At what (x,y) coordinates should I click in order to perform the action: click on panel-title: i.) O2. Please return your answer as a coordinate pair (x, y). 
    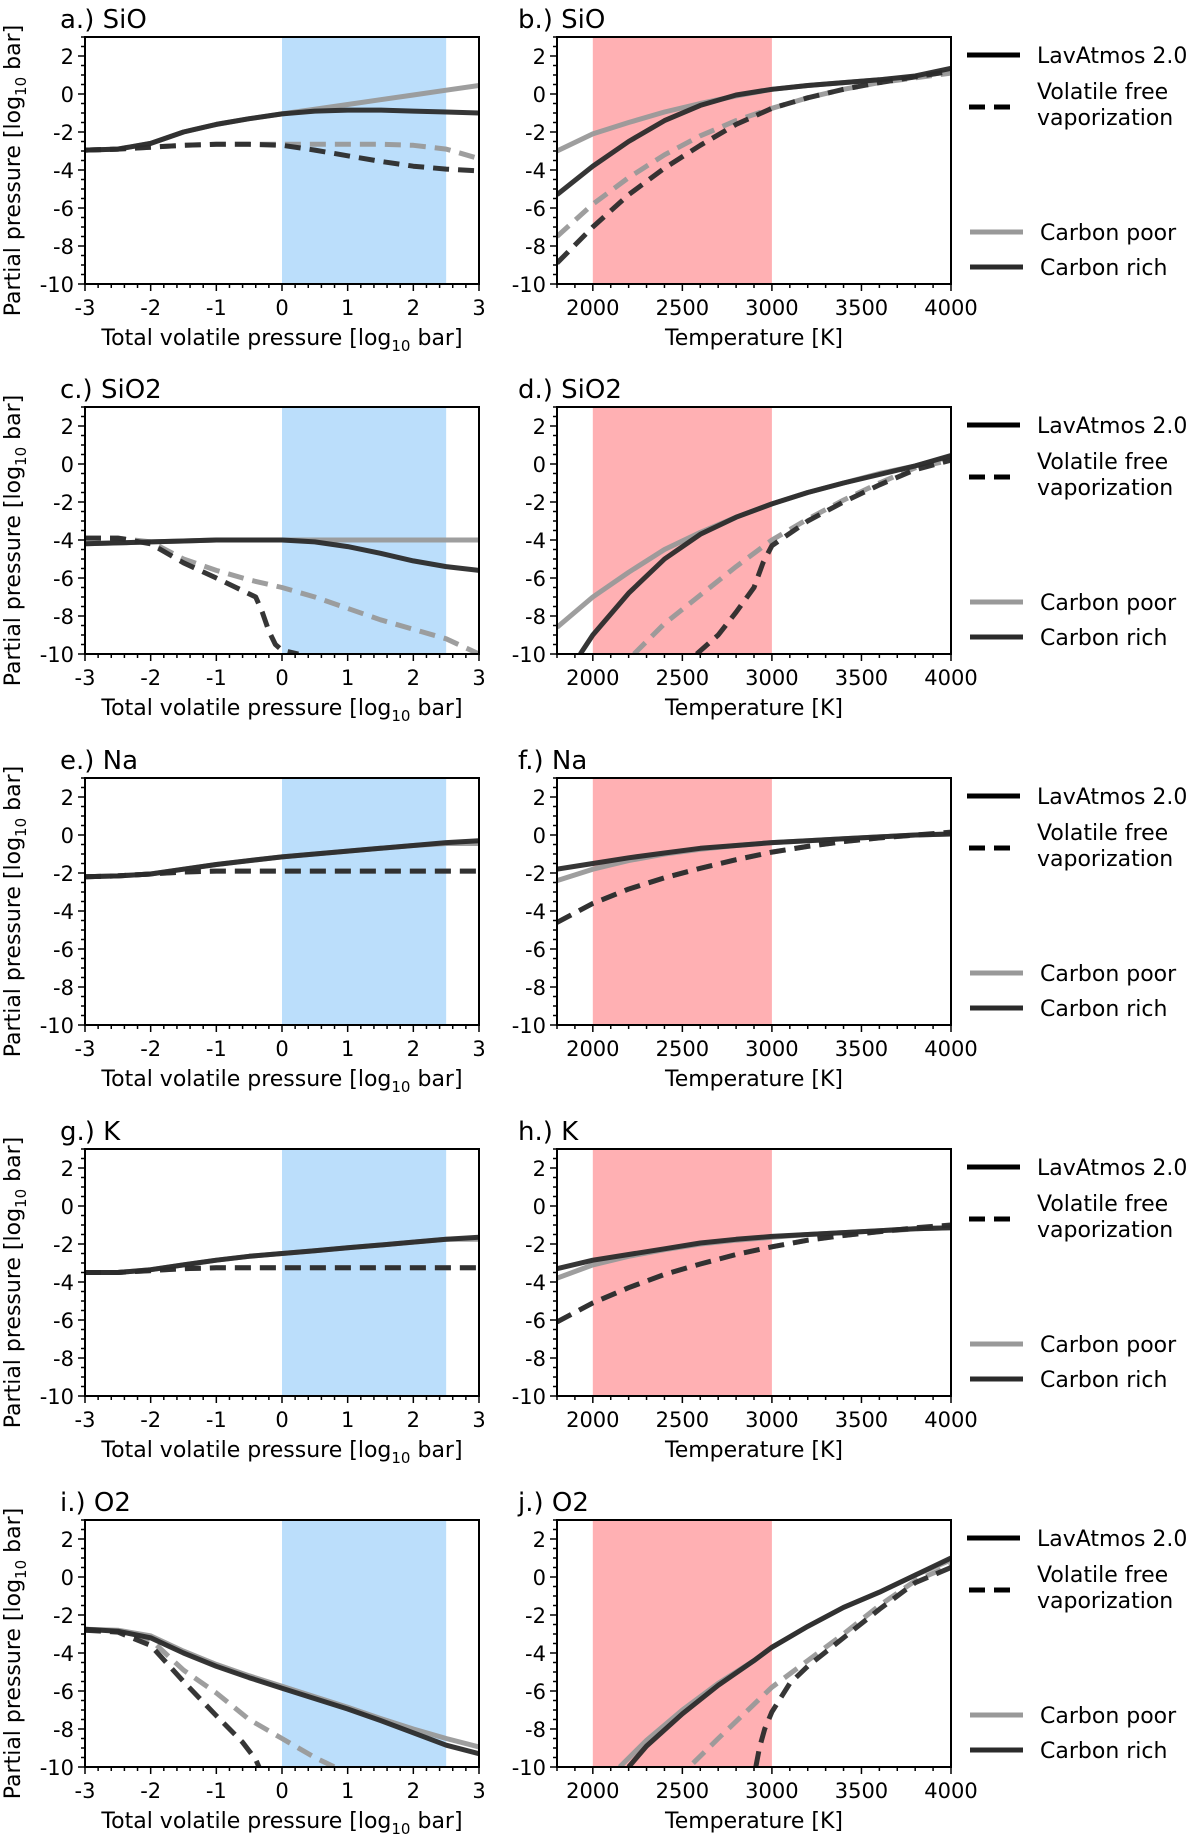
    Looking at the image, I should click on (95, 1503).